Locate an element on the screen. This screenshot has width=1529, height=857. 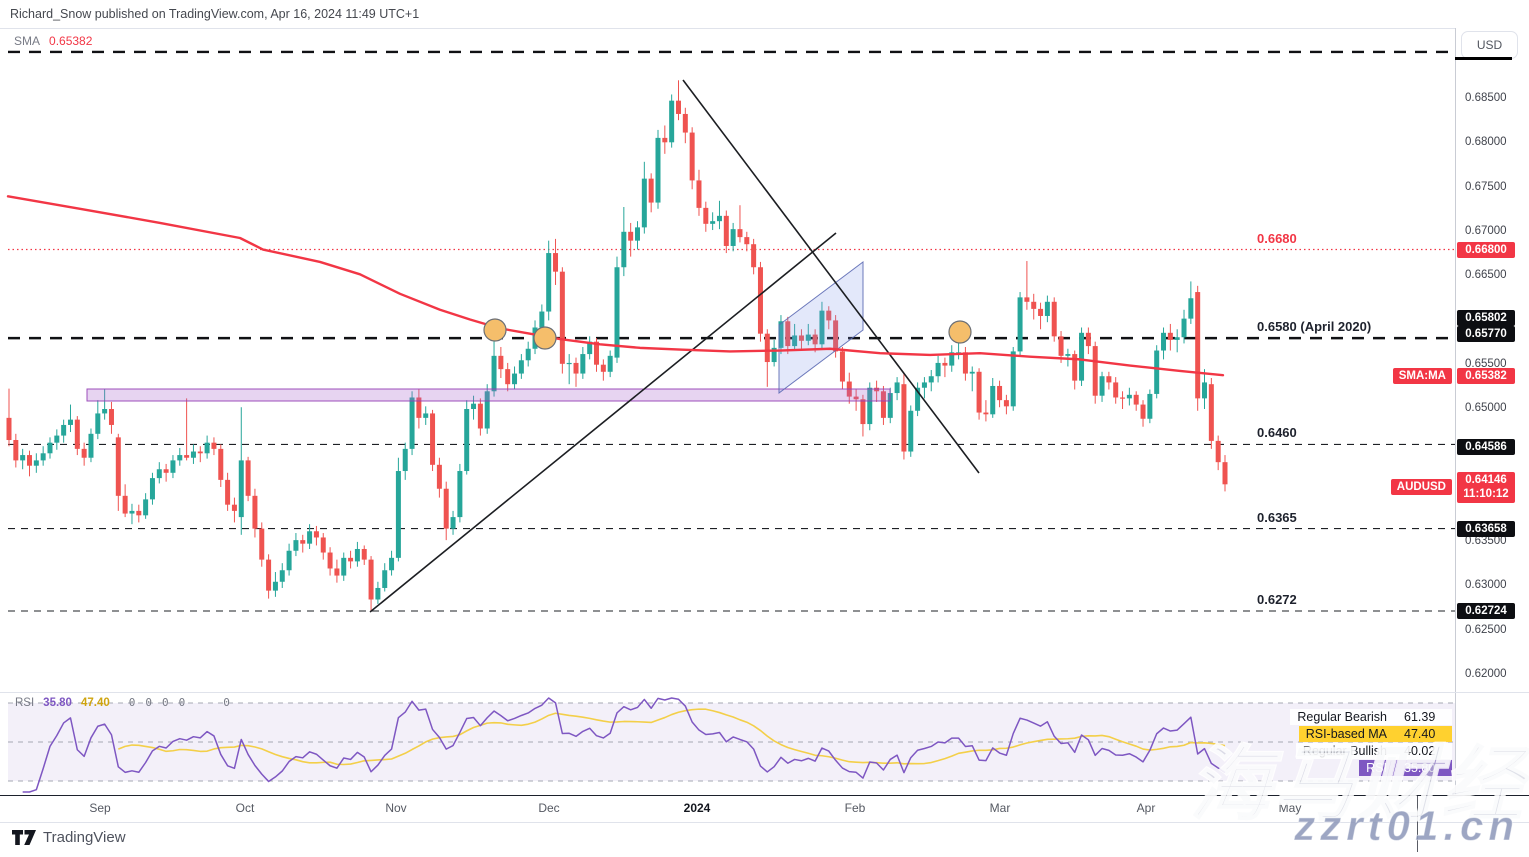
time-axis-label: Sep is located at coordinates (100, 808).